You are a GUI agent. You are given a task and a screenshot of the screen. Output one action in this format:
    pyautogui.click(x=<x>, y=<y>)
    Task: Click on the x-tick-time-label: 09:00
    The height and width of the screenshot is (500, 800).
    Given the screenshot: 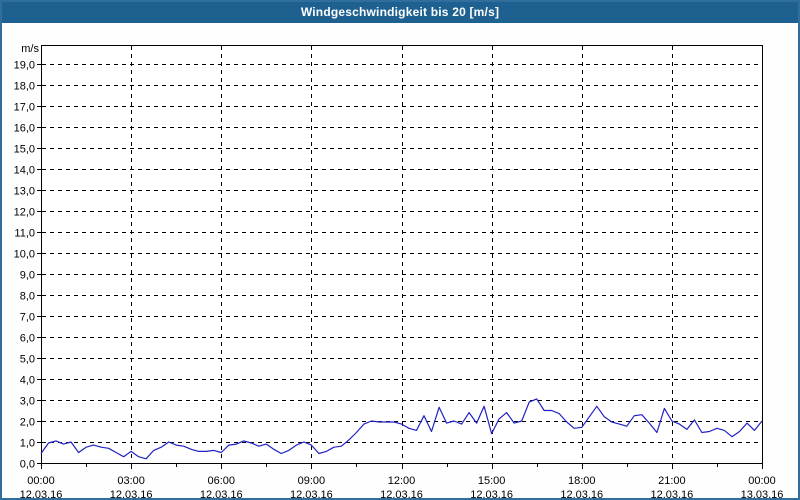 What is the action you would take?
    pyautogui.click(x=312, y=481)
    